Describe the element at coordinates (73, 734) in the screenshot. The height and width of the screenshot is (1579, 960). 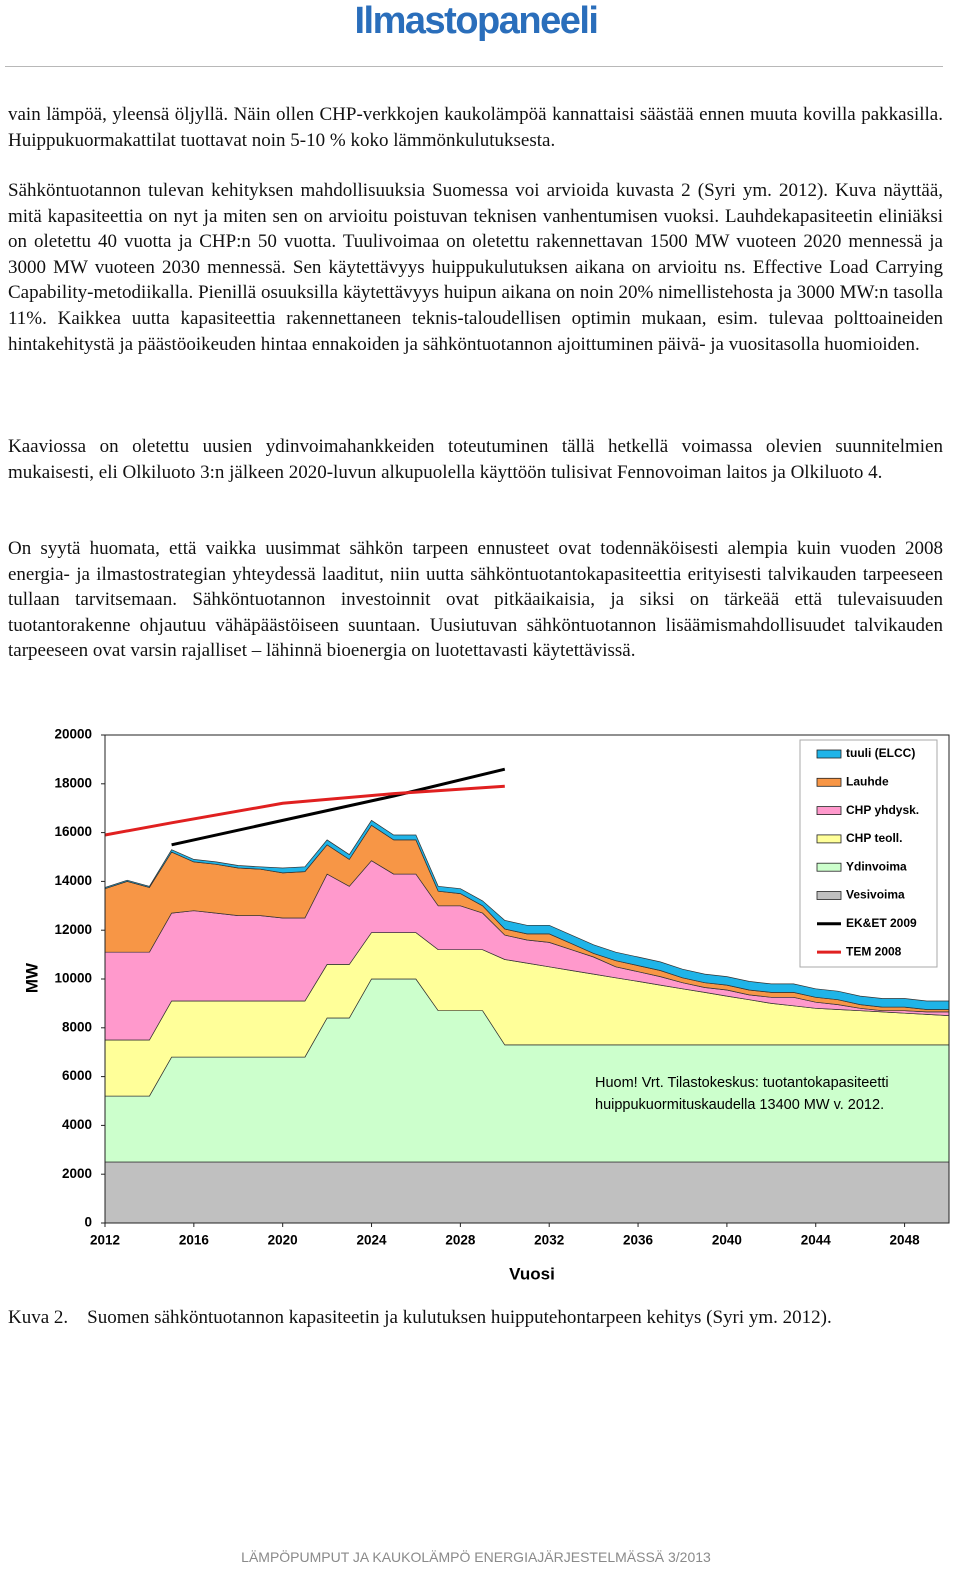
I see `y-tick-label: 20000` at that location.